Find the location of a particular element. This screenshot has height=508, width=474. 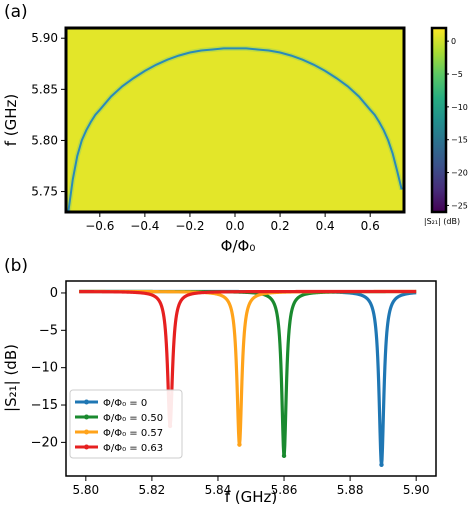

plot-b-ylabel: |S₂₁| (dB) is located at coordinates (11, 378).